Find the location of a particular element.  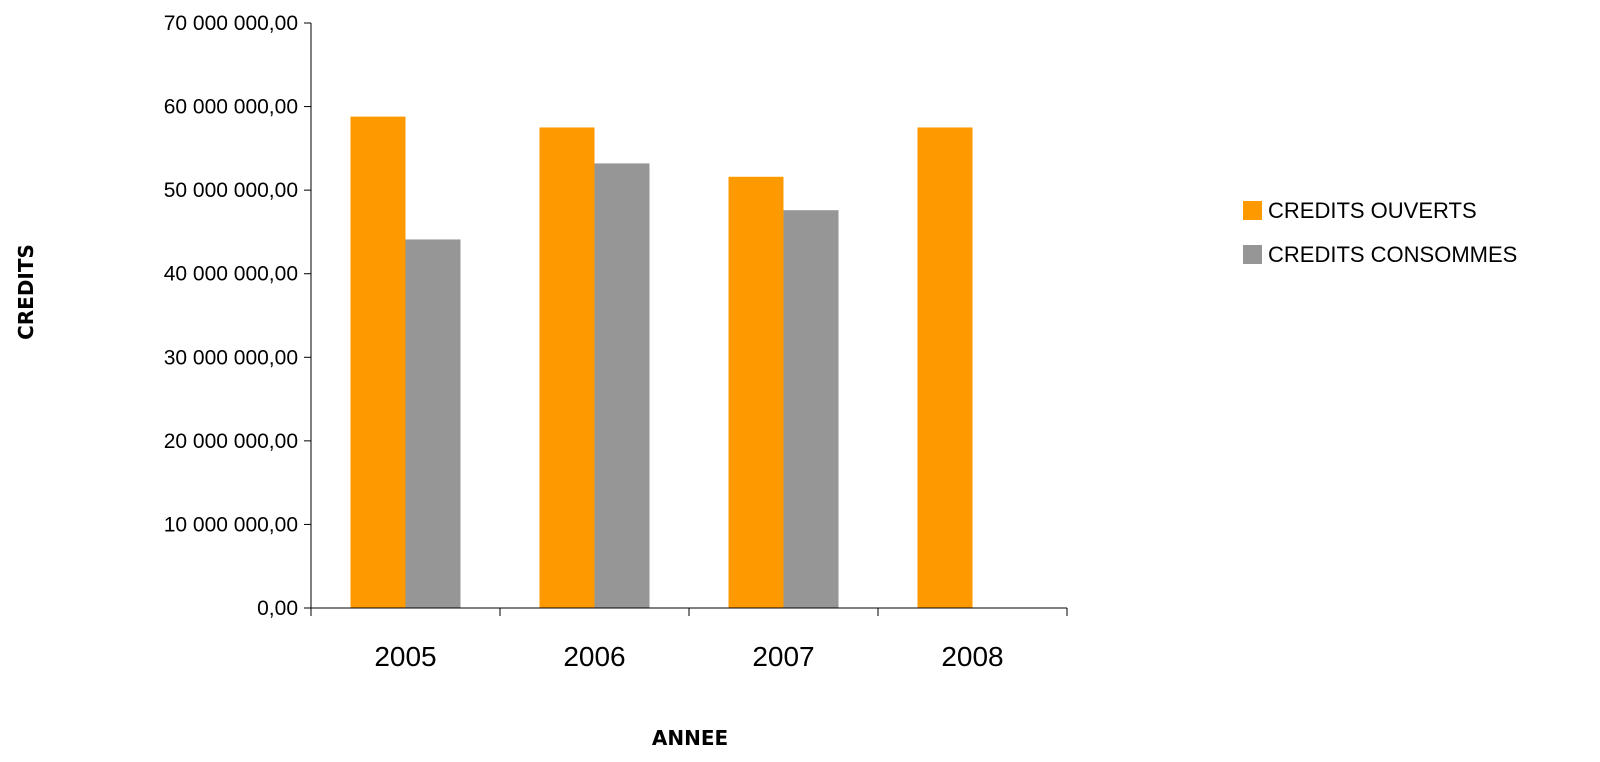

y-tick-label: 60 000 000,00 is located at coordinates (231, 107).